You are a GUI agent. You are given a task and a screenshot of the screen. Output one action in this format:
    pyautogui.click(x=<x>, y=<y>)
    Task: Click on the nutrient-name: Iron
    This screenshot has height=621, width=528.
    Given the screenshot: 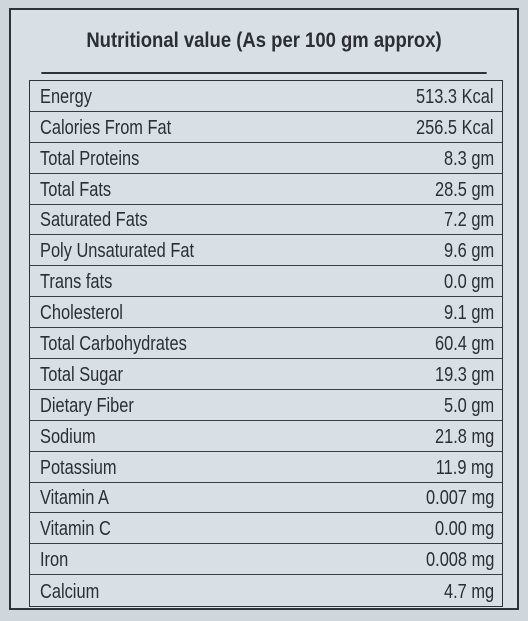 What is the action you would take?
    pyautogui.click(x=54, y=560)
    